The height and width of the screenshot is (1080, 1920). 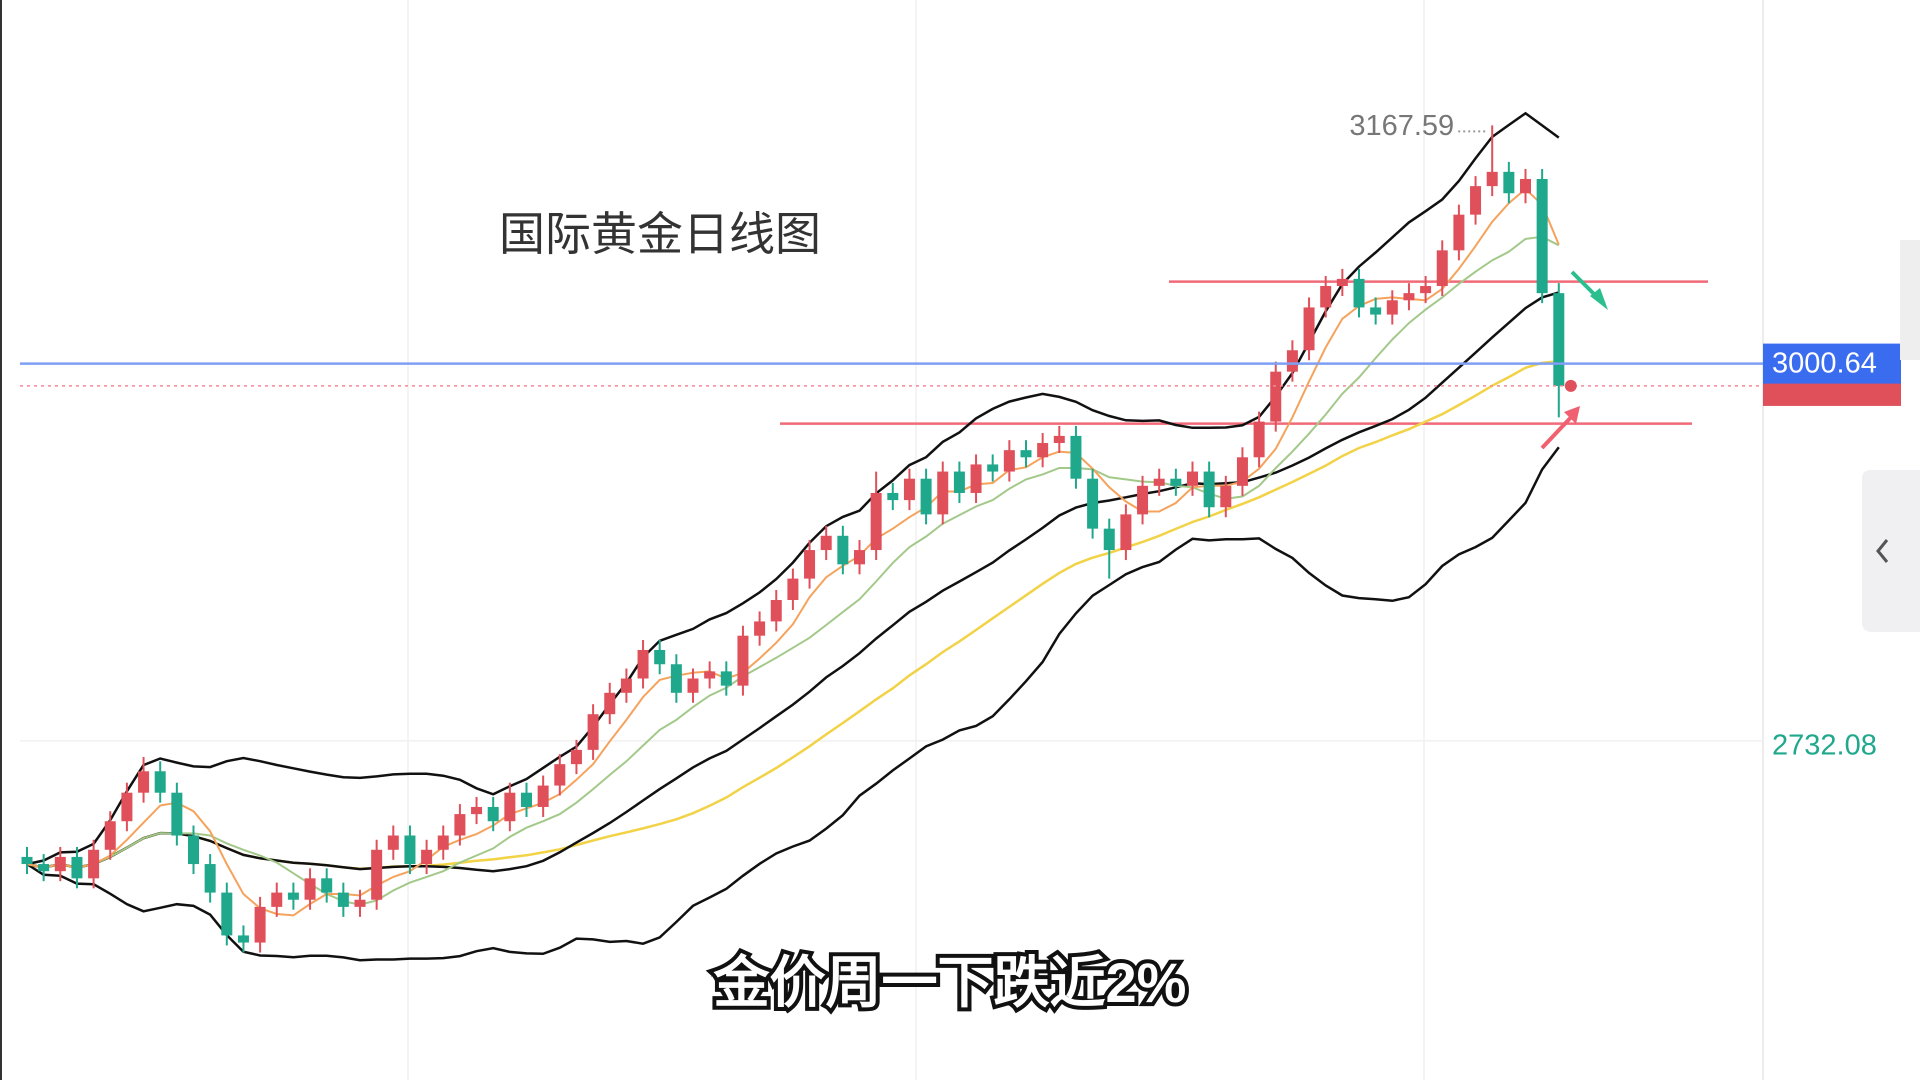 What do you see at coordinates (1910, 300) in the screenshot?
I see `edge-shadow` at bounding box center [1910, 300].